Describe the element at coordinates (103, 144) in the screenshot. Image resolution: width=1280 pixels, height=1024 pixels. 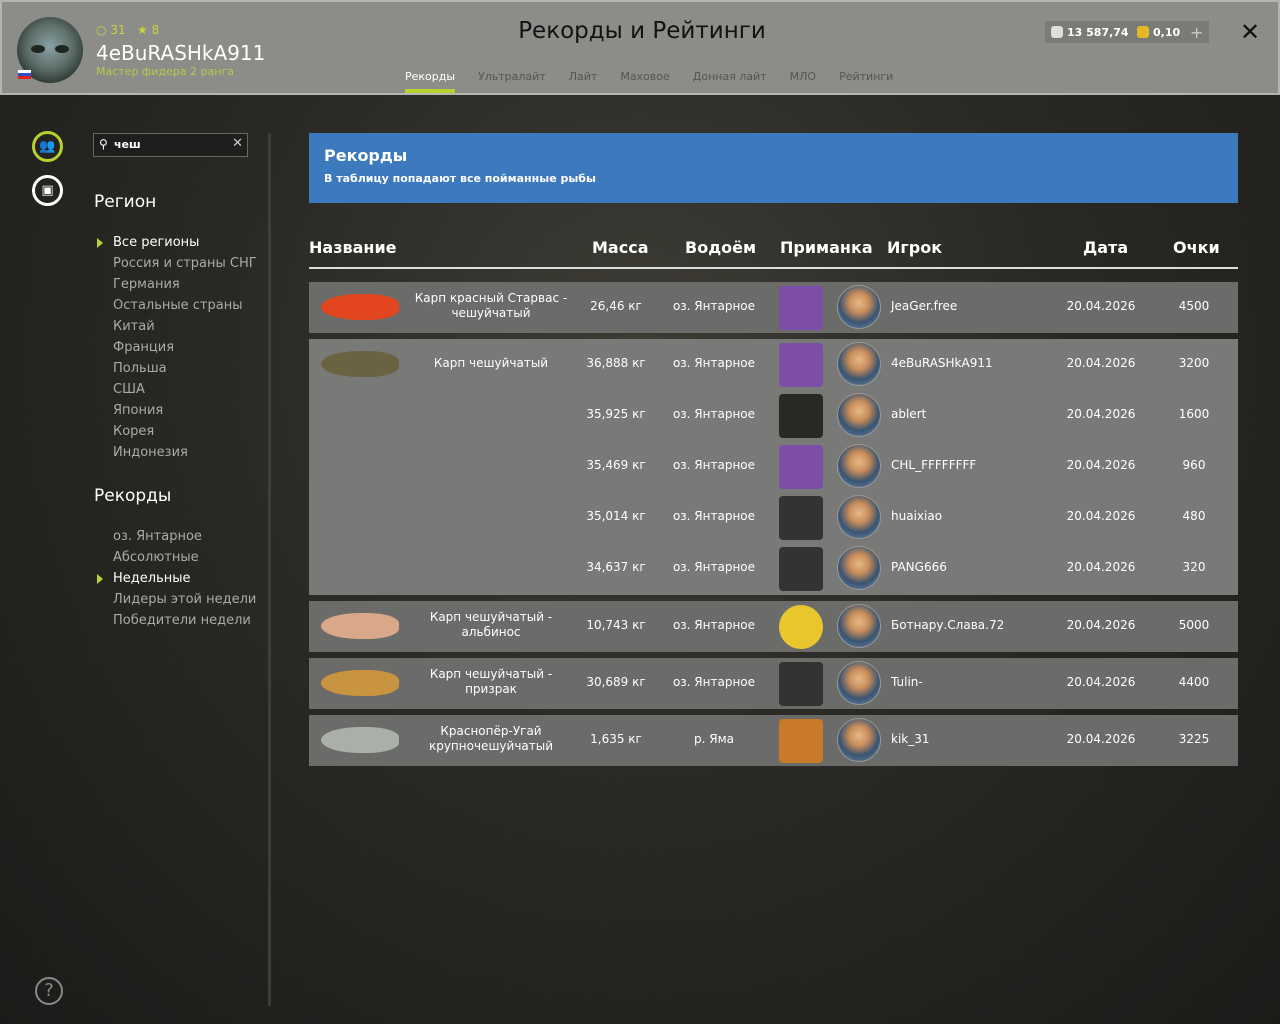
I see `search-icon: ⚲` at that location.